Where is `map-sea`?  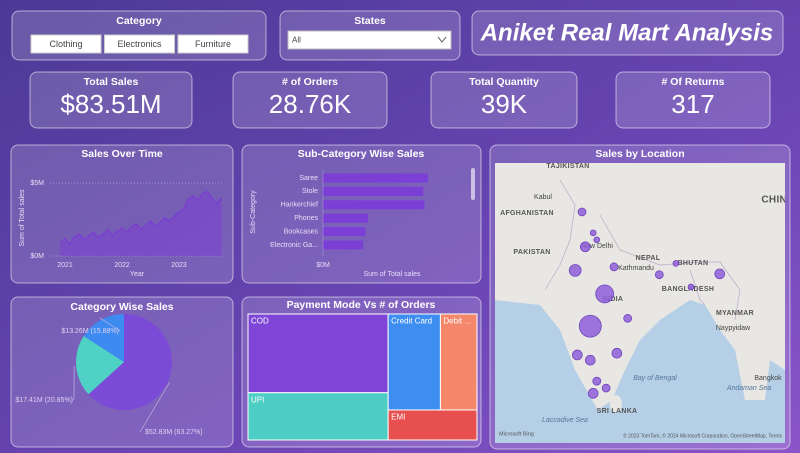
map-sea is located at coordinates (640, 371).